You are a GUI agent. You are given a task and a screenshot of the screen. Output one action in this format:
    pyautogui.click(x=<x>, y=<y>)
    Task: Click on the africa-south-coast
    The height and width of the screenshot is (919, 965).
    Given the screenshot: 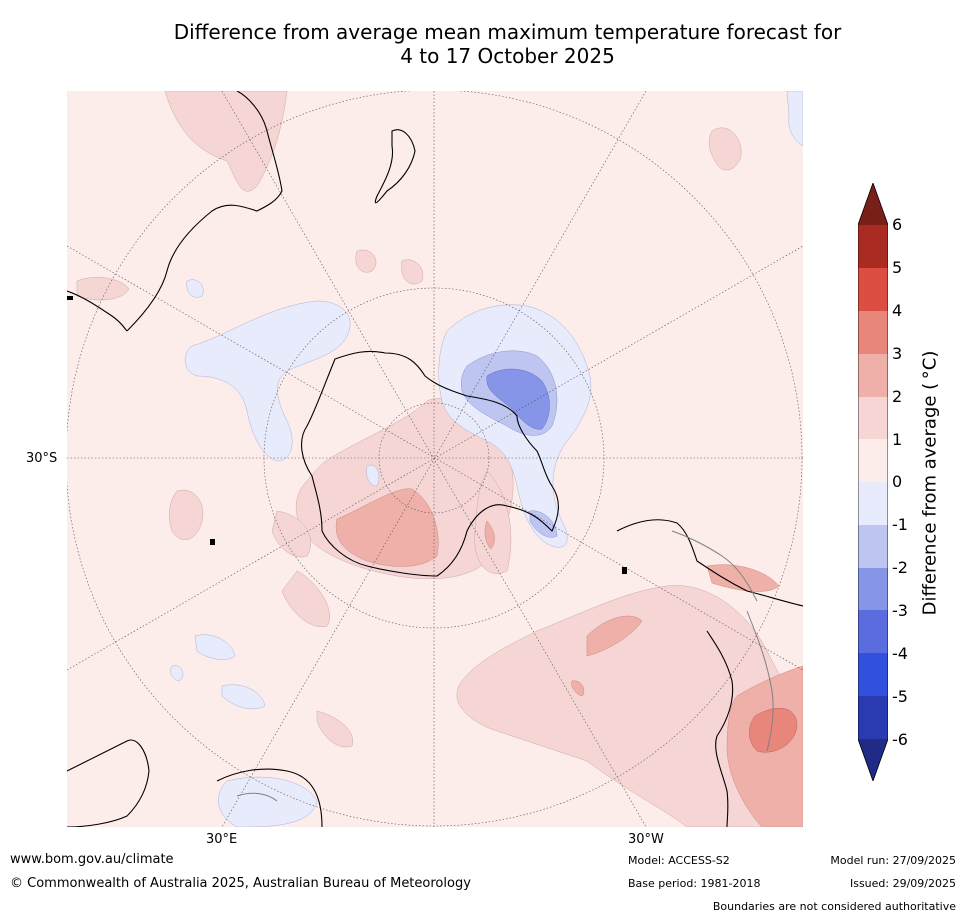 What is the action you would take?
    pyautogui.click(x=269, y=797)
    